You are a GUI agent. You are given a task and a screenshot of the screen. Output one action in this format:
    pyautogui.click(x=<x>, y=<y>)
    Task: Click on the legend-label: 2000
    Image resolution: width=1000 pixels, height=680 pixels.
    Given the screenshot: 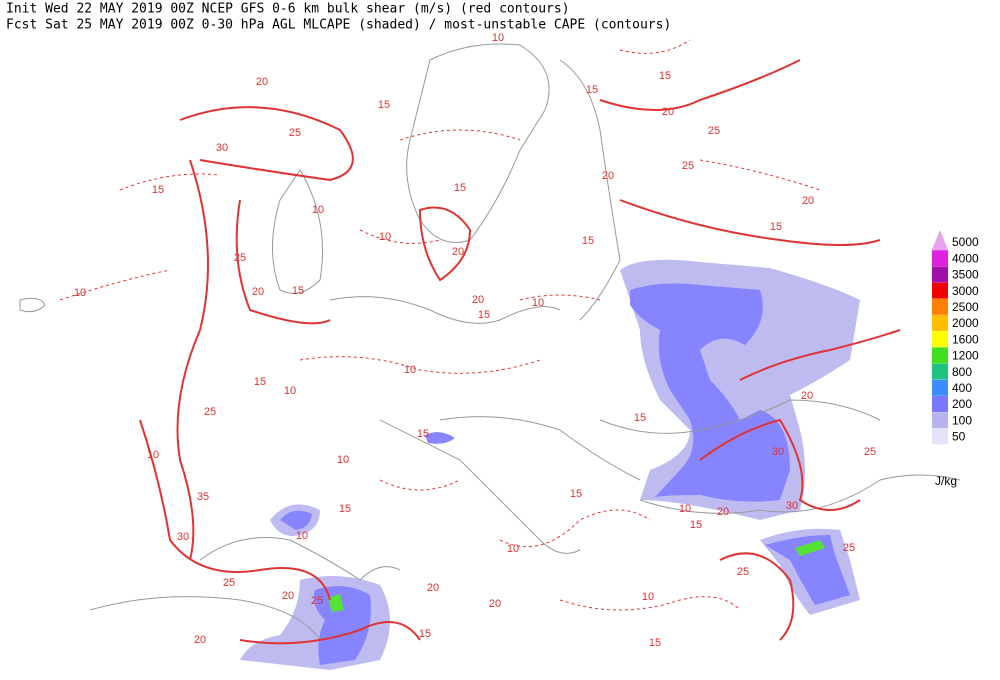 What is the action you would take?
    pyautogui.click(x=965, y=323)
    